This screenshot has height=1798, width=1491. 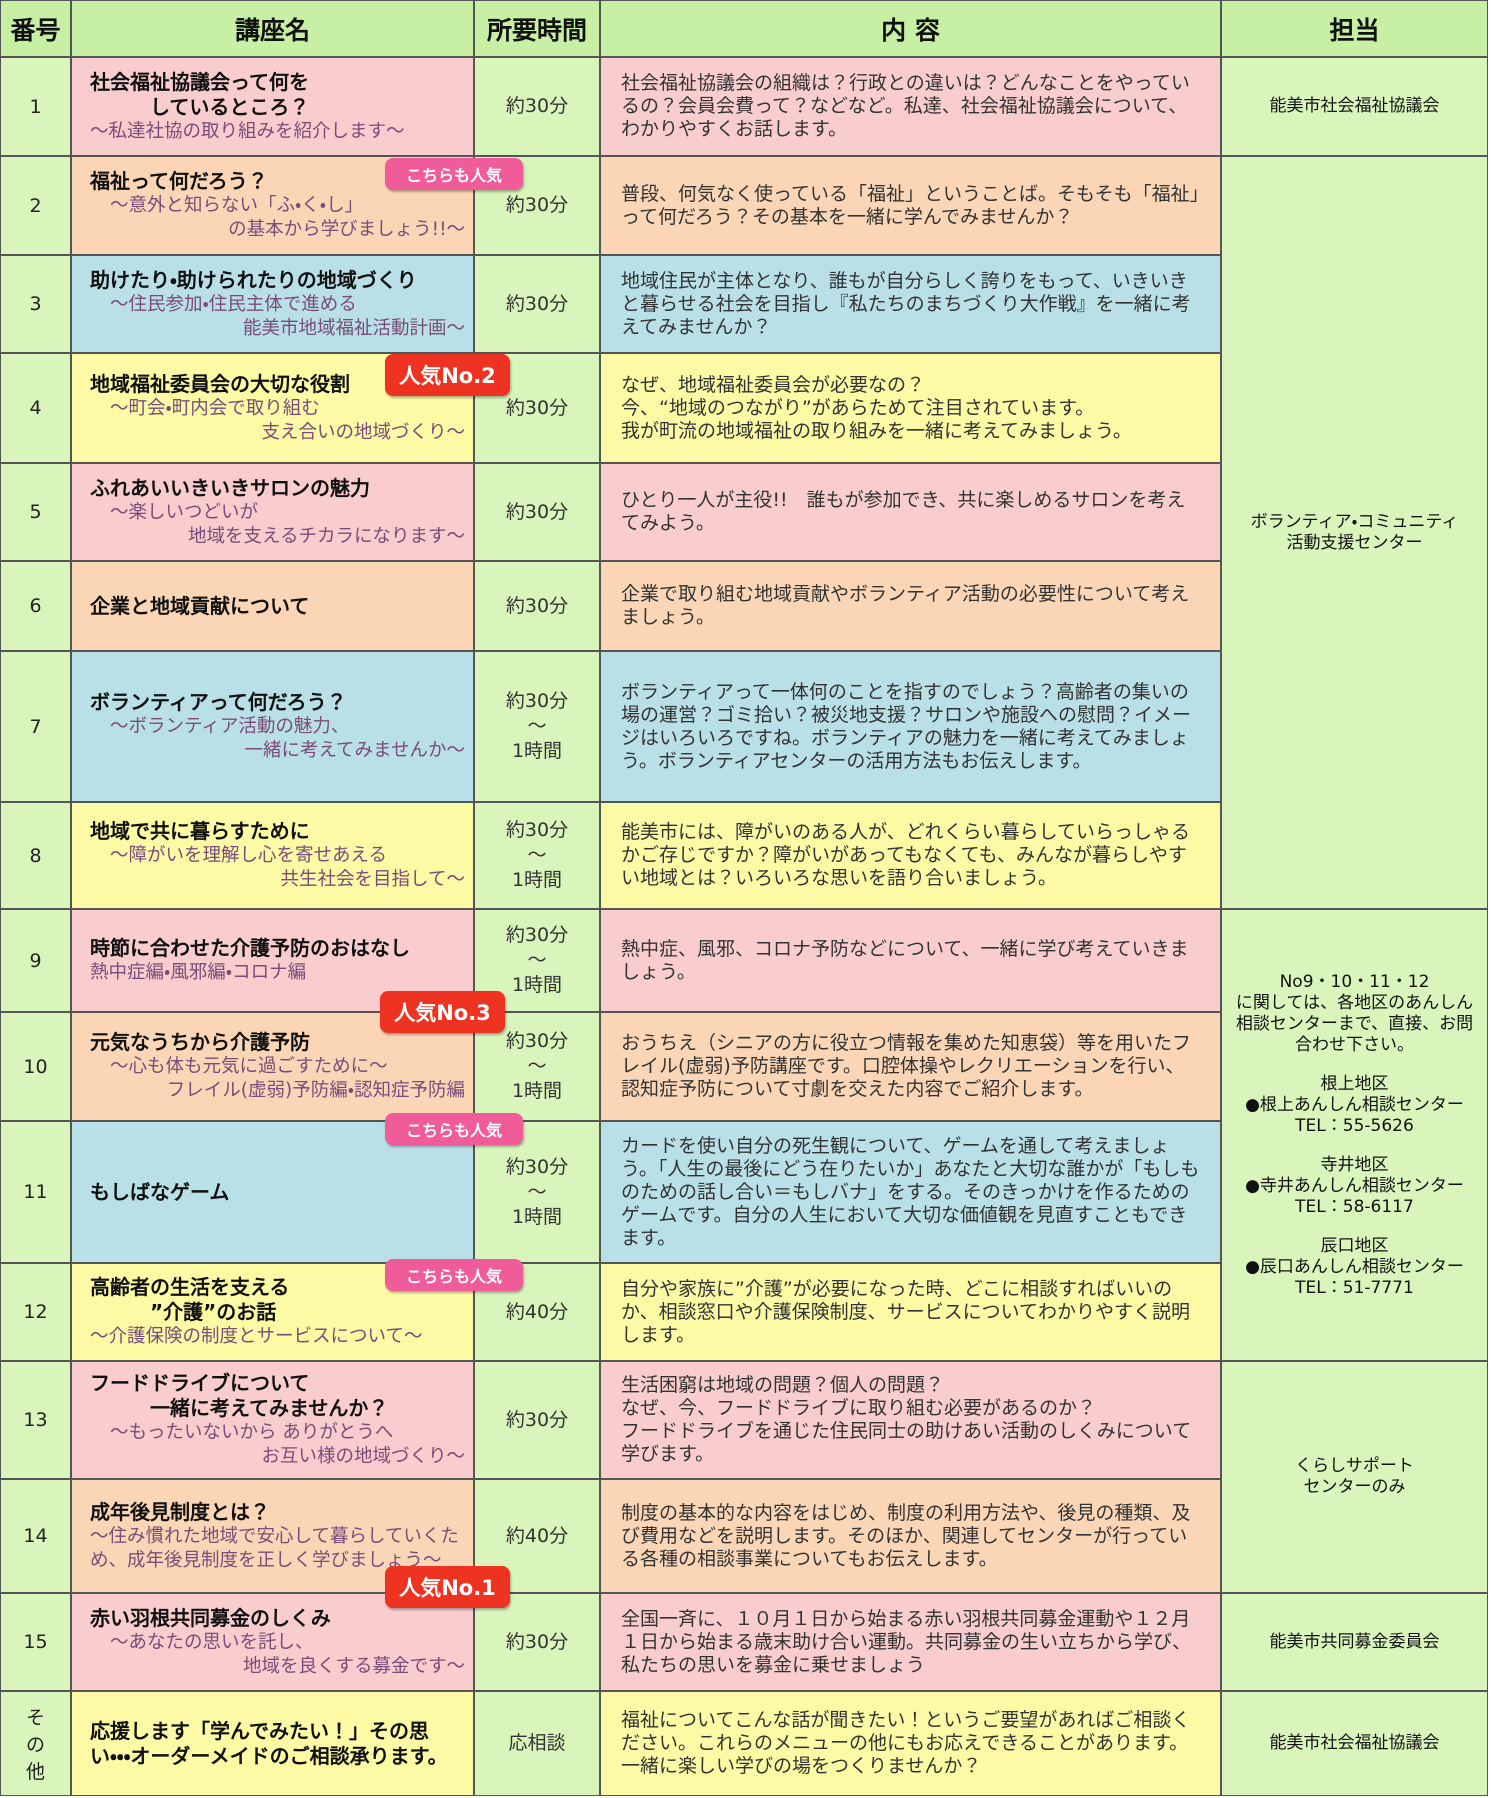 I want to click on contact-tel: TEL：55-5626, so click(x=1354, y=1125).